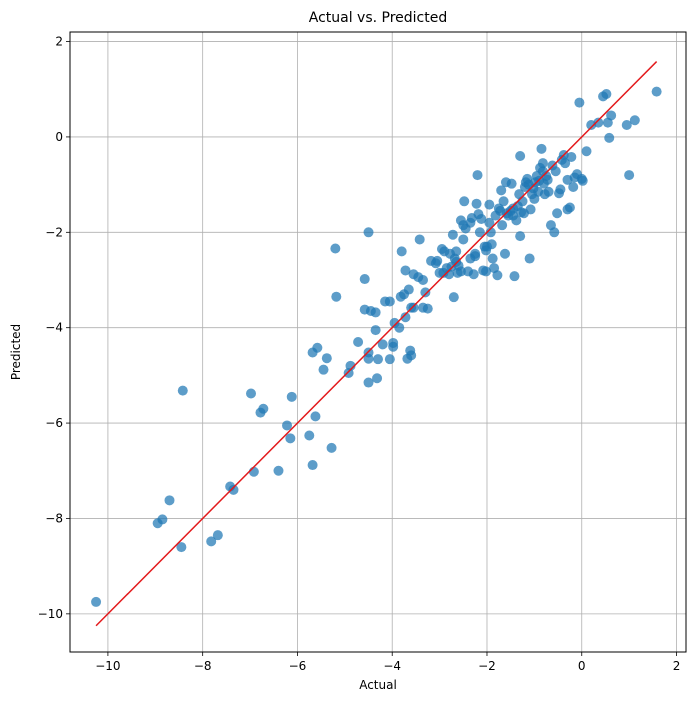 The height and width of the screenshot is (701, 698). Describe the element at coordinates (50, 614) in the screenshot. I see `y-tick-label: −10` at that location.